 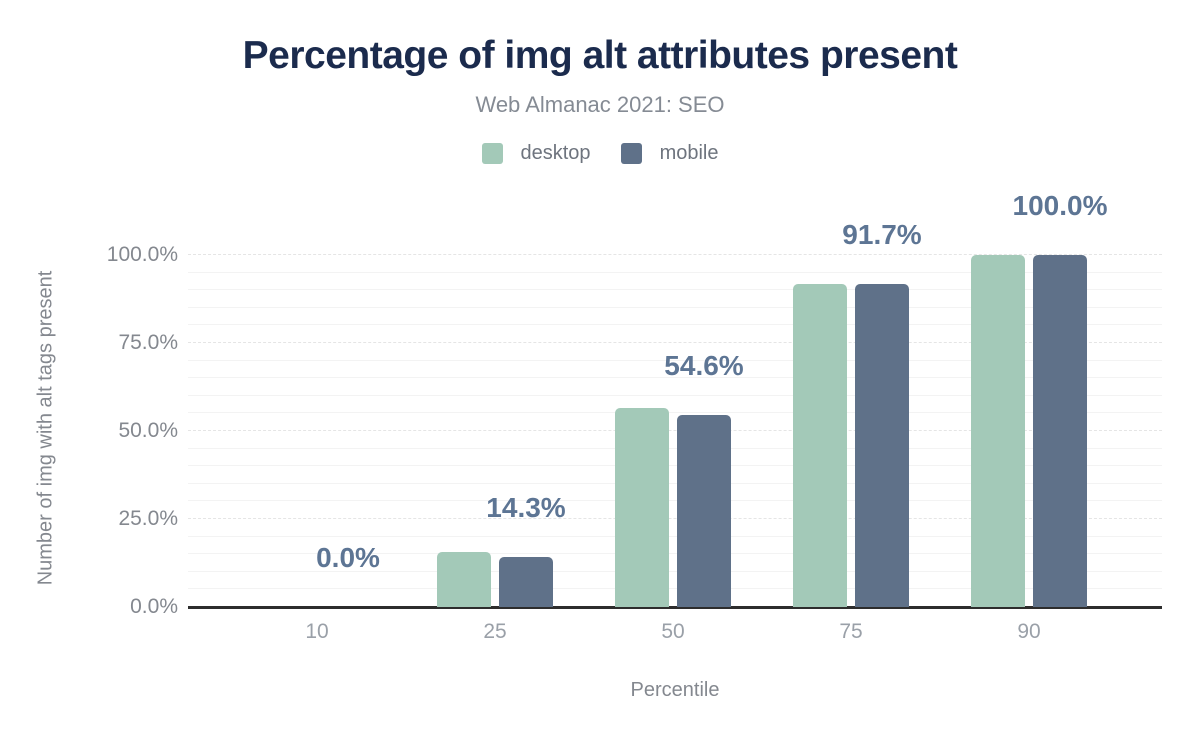 What do you see at coordinates (675, 607) in the screenshot?
I see `x-axis-line` at bounding box center [675, 607].